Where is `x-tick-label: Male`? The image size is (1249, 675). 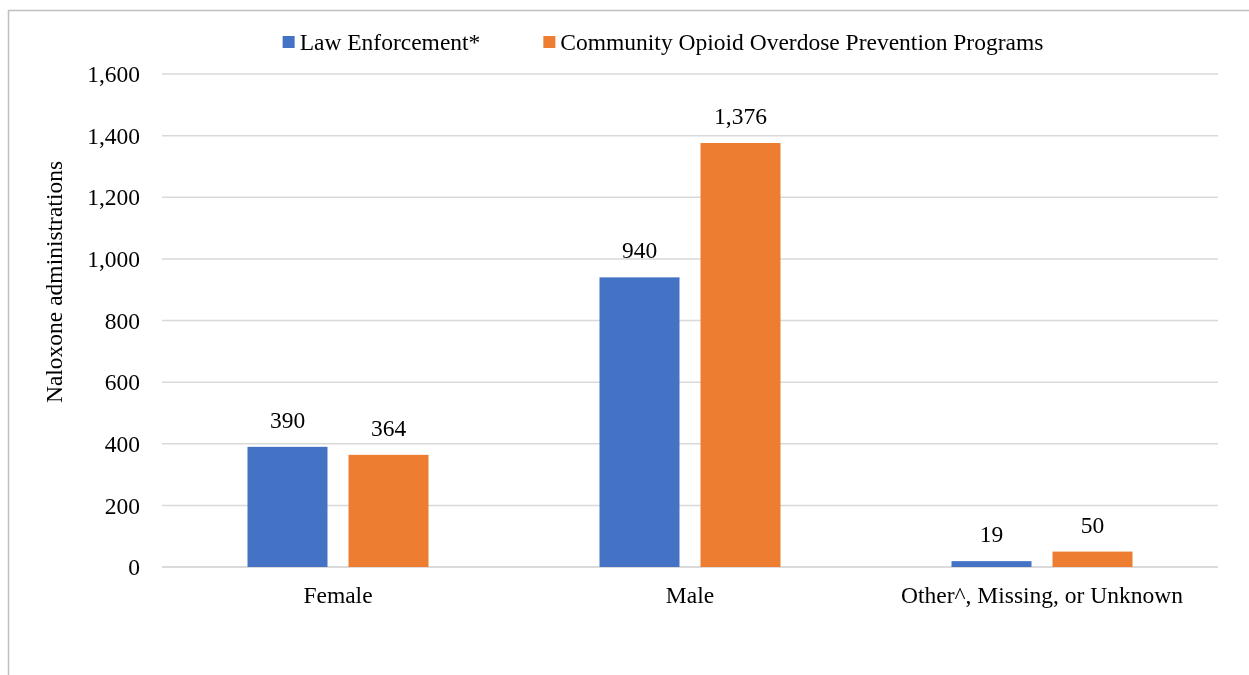
x-tick-label: Male is located at coordinates (690, 595).